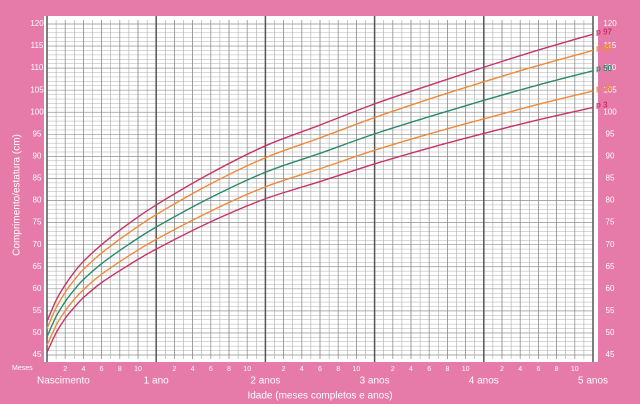 The height and width of the screenshot is (404, 640). Describe the element at coordinates (17, 195) in the screenshot. I see `y-axis-title: Comprimento/estatura (cm)` at that location.